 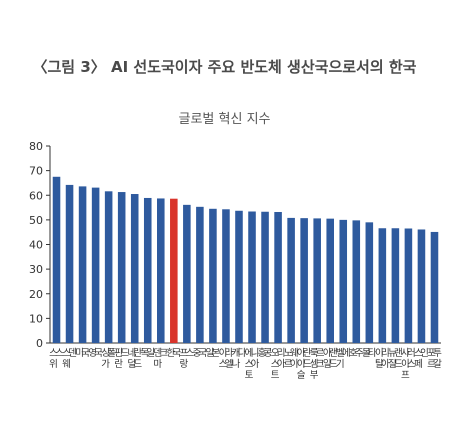 I want to click on x-category-label: 싱 가폴, so click(x=108, y=359).